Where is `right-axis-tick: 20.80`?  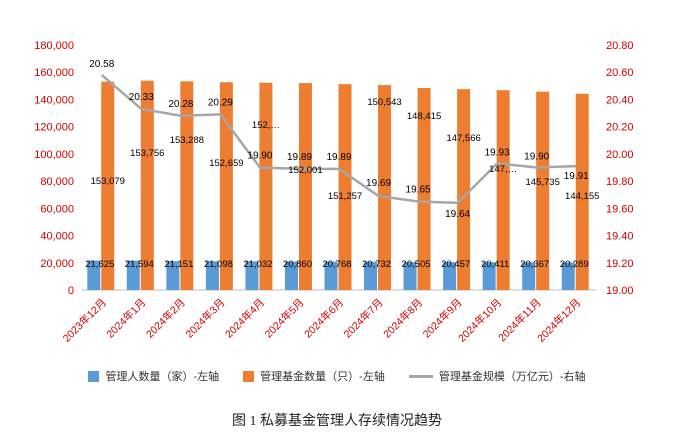
right-axis-tick: 20.80 is located at coordinates (620, 46).